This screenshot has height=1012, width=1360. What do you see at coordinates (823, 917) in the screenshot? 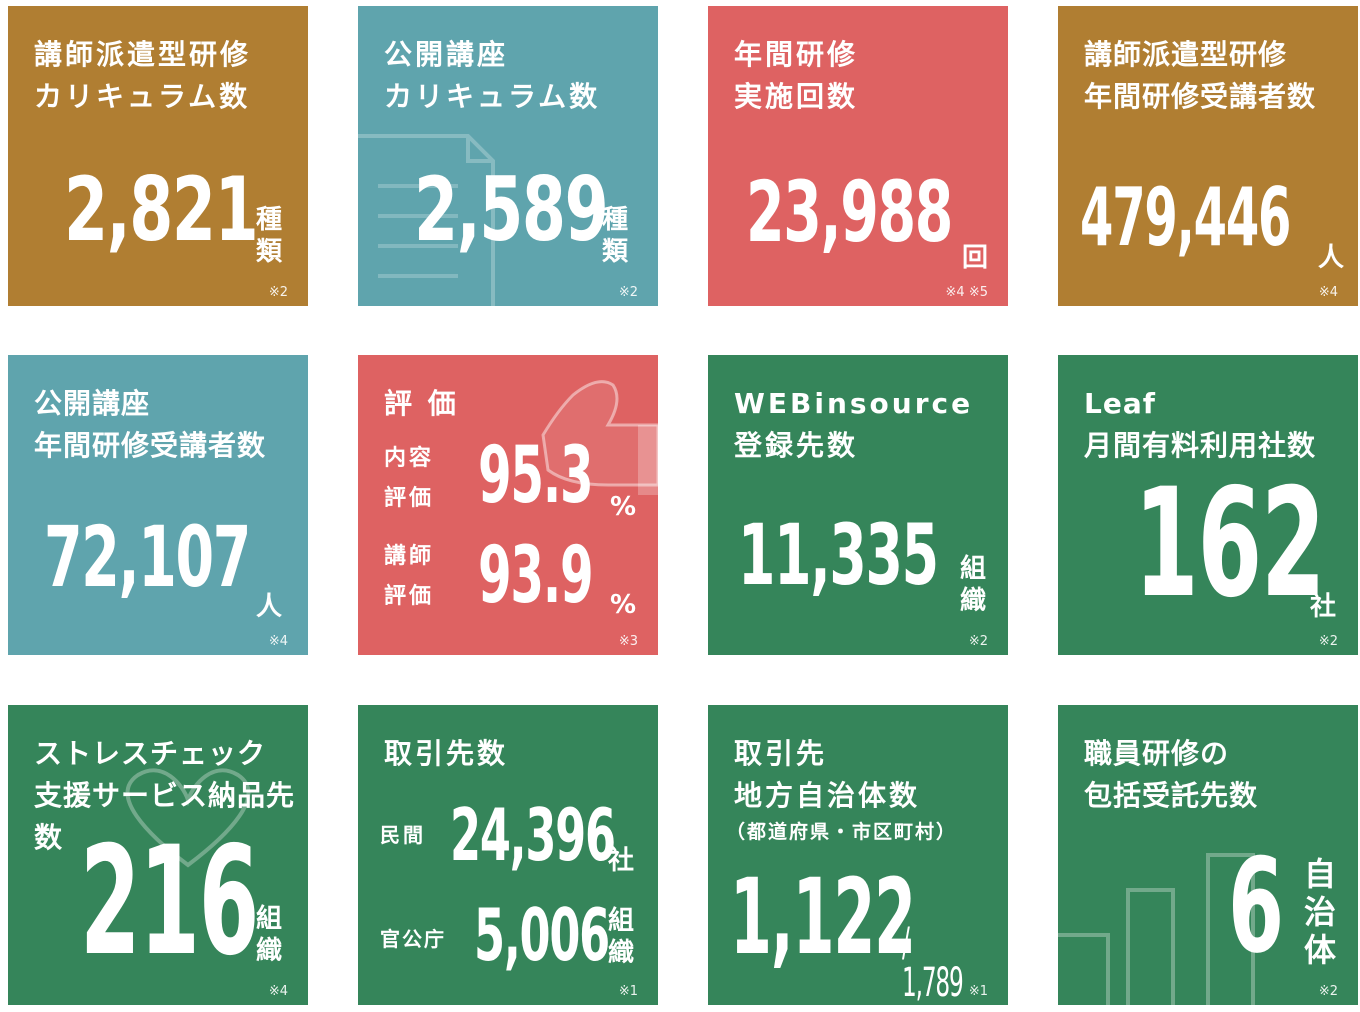
I see `stat-value: 1,122` at bounding box center [823, 917].